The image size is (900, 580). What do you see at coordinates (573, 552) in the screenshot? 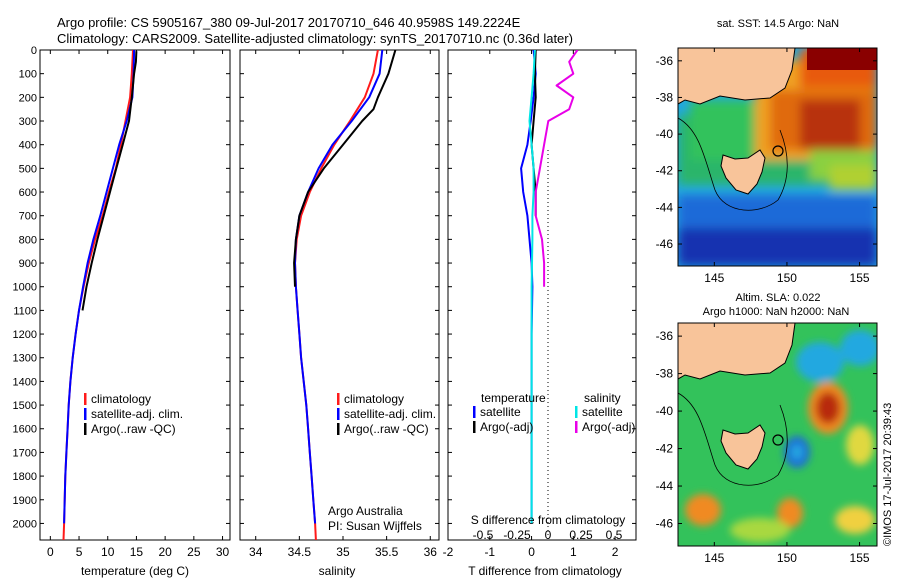
I see `x-tick-label: 1` at bounding box center [573, 552].